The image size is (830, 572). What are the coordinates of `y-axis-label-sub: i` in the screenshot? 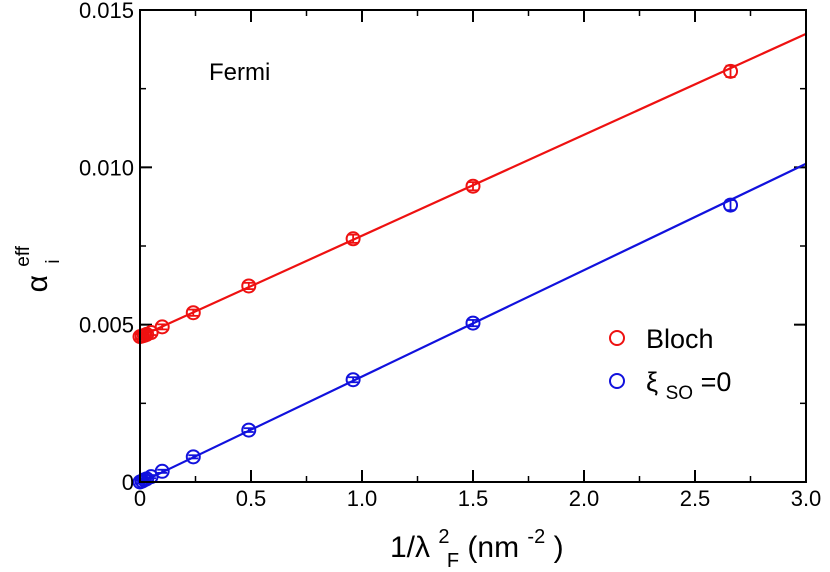 It's located at (53, 261).